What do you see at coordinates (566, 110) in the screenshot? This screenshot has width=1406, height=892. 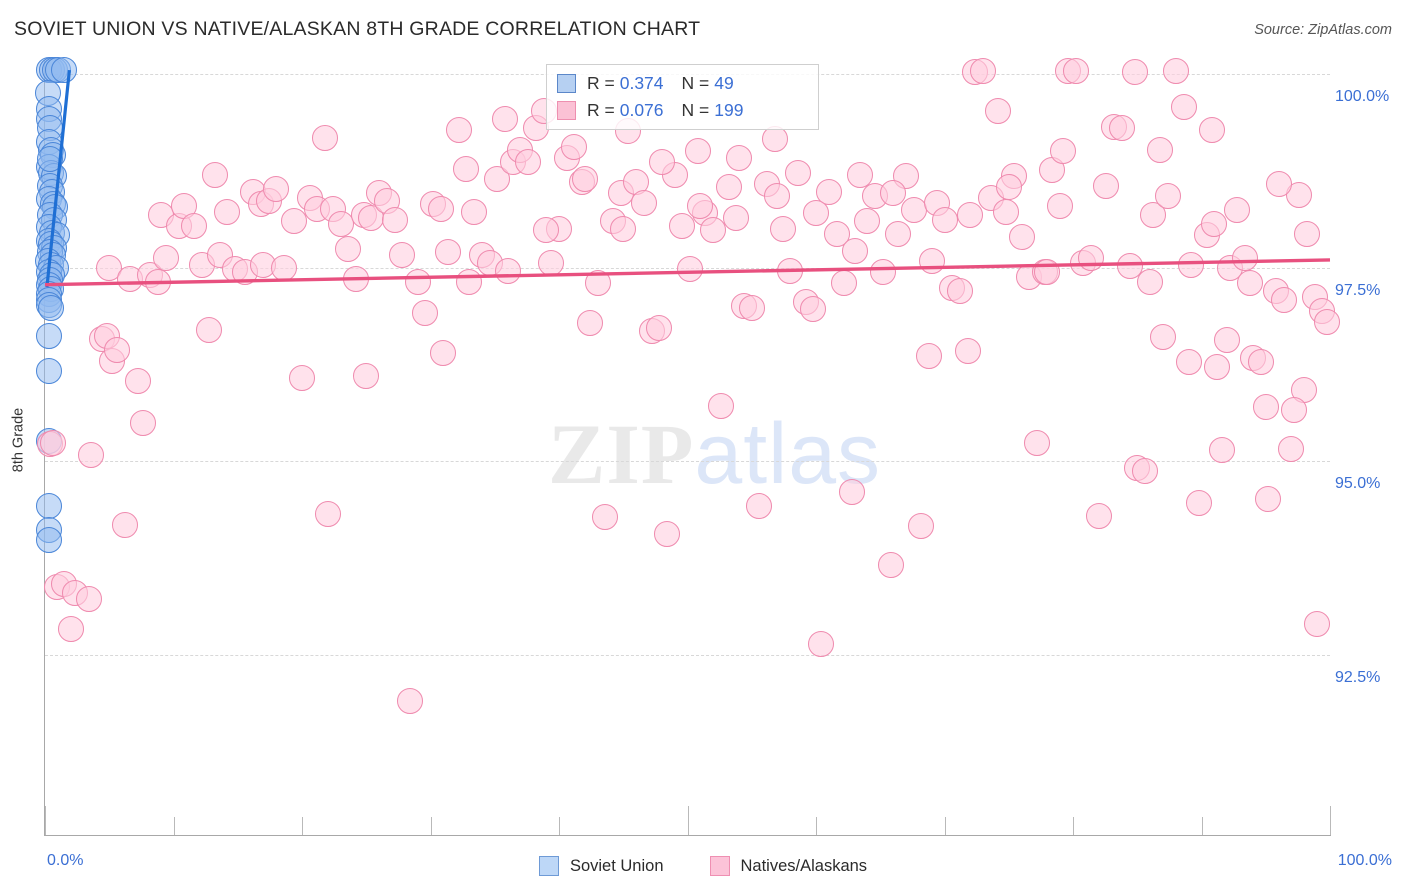 I see `legend-swatch-natives-icon` at bounding box center [566, 110].